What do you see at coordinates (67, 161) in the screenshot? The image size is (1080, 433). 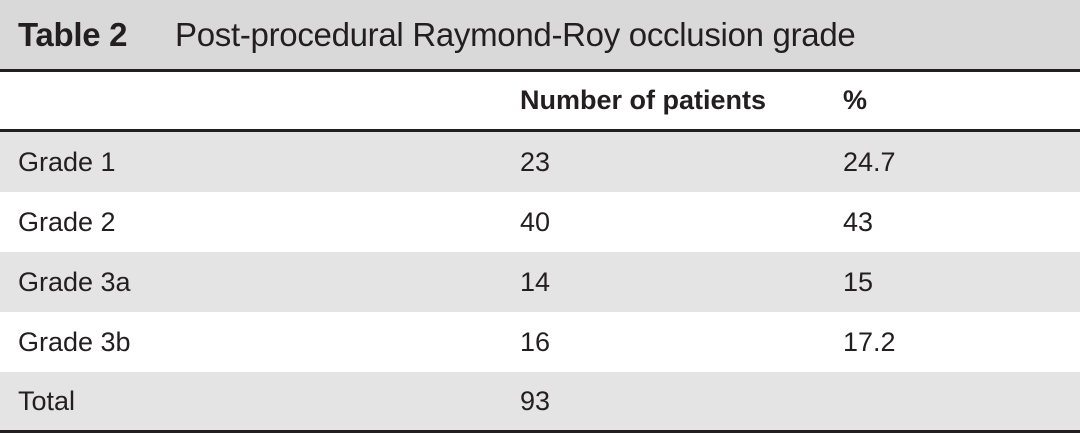 I see `cell-grade: Grade 1` at bounding box center [67, 161].